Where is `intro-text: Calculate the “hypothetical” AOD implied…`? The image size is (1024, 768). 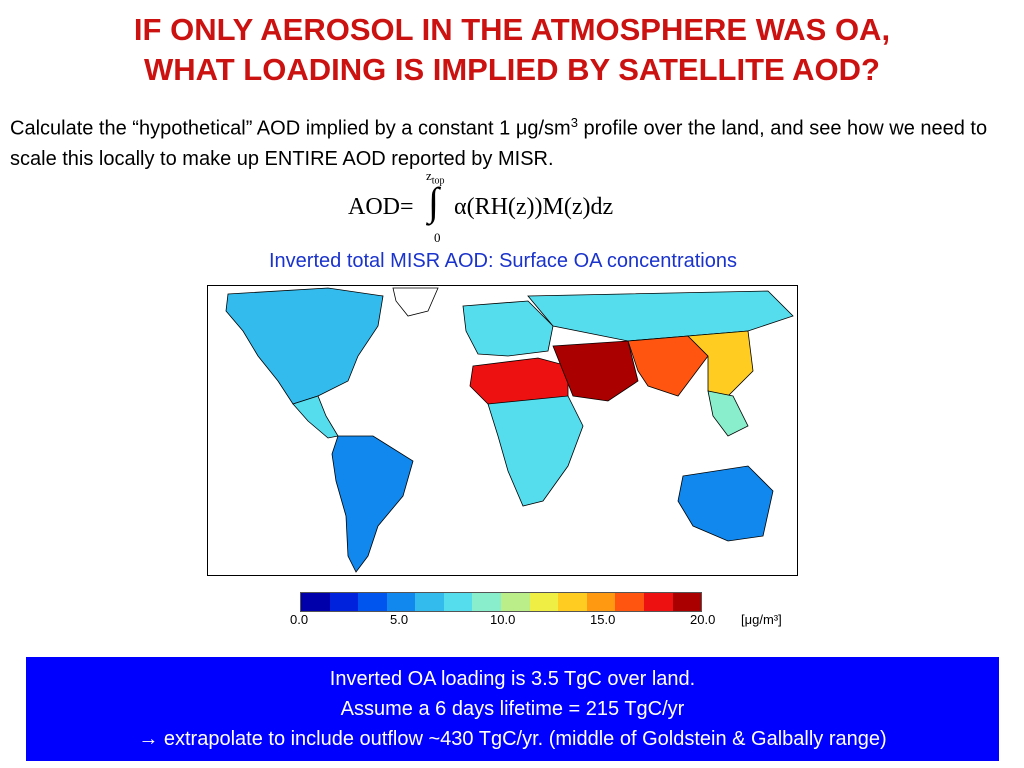 intro-text: Calculate the “hypothetical” AOD implied… is located at coordinates (512, 141).